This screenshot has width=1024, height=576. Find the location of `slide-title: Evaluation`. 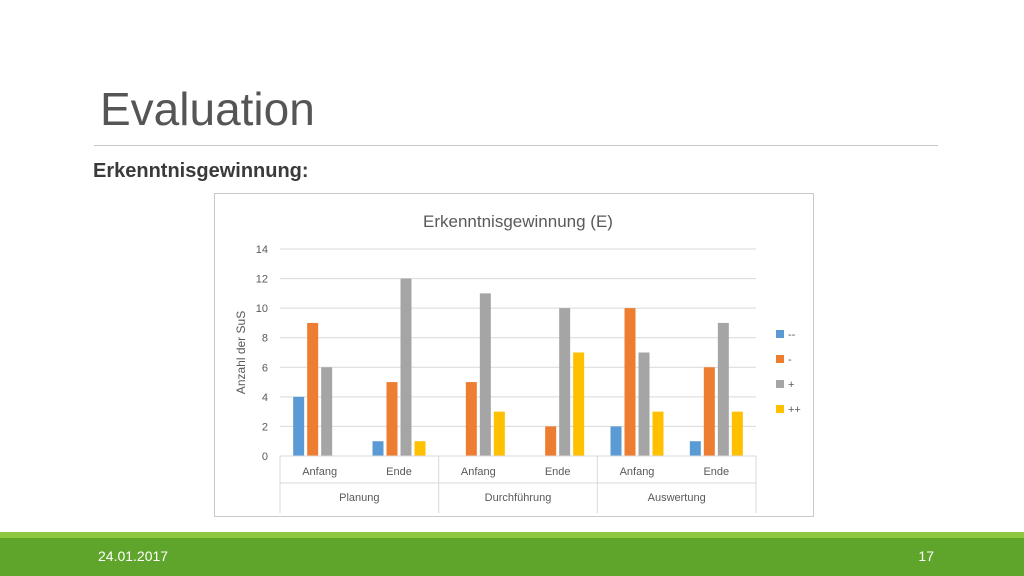

slide-title: Evaluation is located at coordinates (207, 109).